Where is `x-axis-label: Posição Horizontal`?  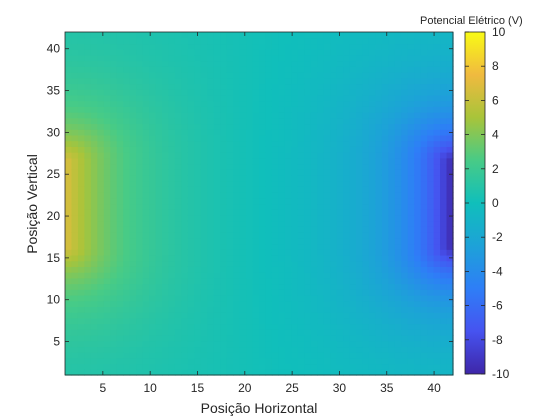
x-axis-label: Posição Horizontal is located at coordinates (259, 408).